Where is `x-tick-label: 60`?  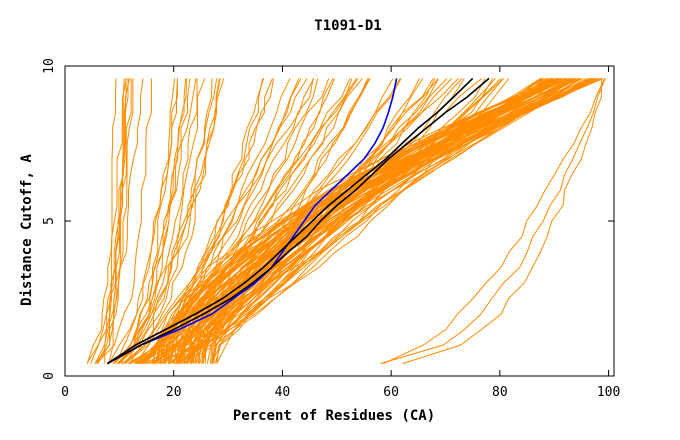 x-tick-label: 60 is located at coordinates (391, 392).